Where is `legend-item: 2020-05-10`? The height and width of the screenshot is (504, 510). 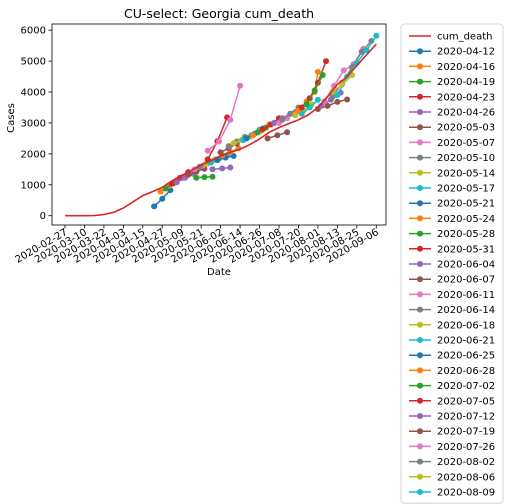 legend-item: 2020-05-10 is located at coordinates (452, 158).